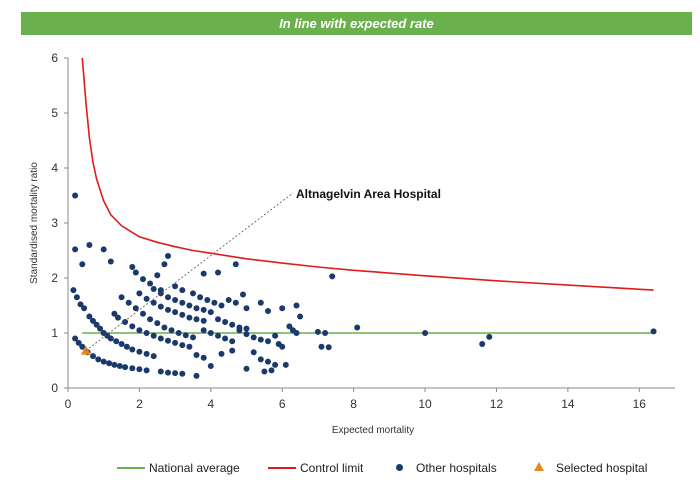 The image size is (700, 500). Describe the element at coordinates (356, 23) in the screenshot. I see `status-banner: In line with expected rate` at that location.